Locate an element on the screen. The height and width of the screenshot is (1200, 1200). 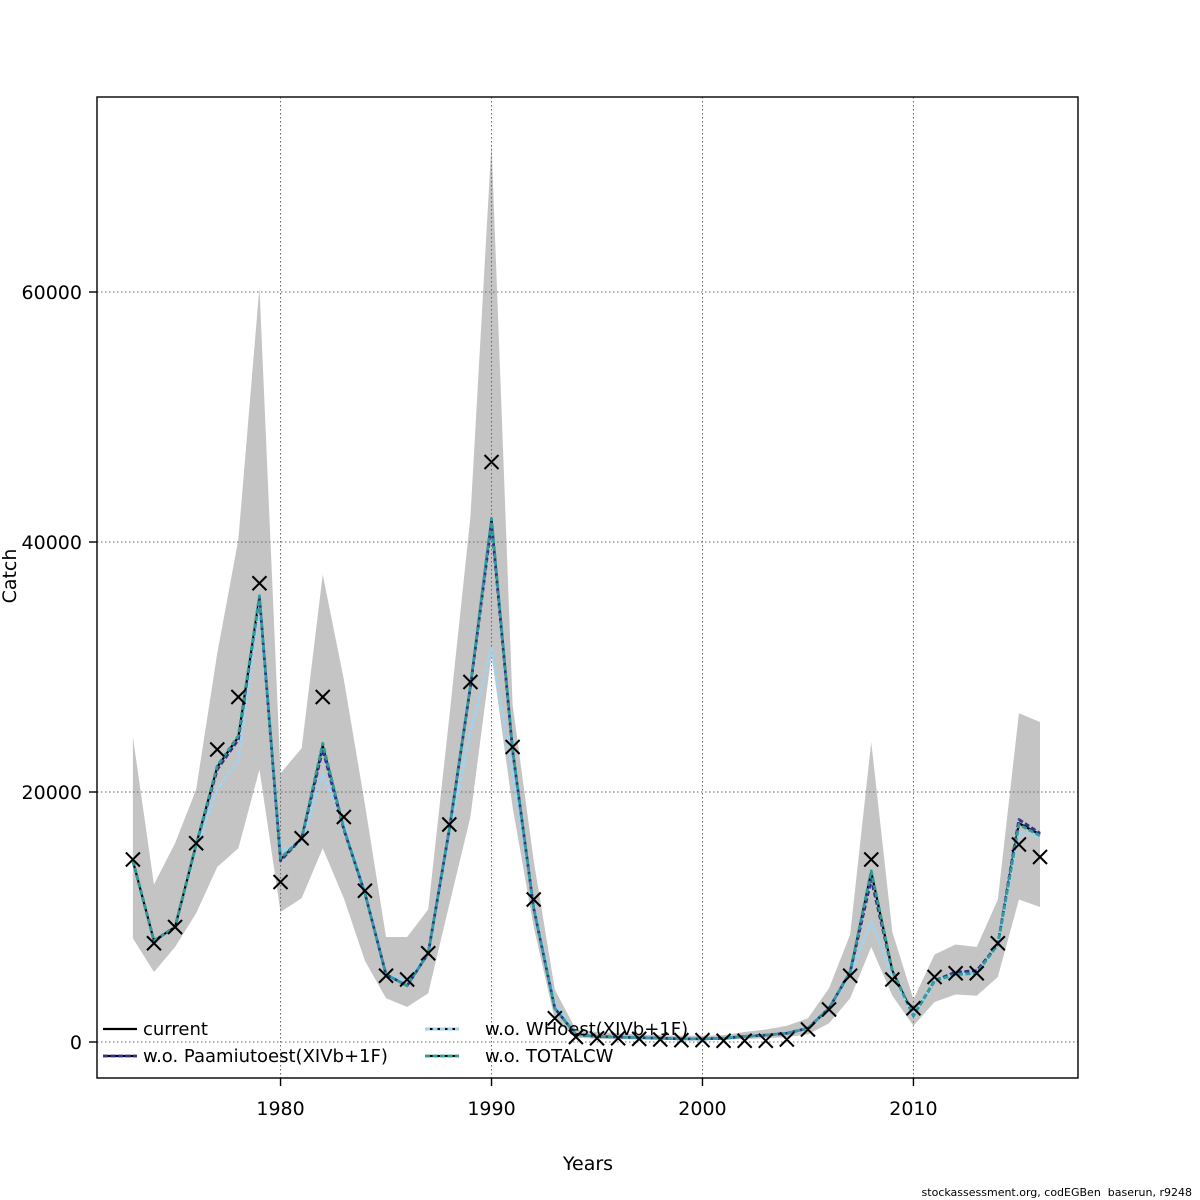
x-axis-title: Years is located at coordinates (587, 1164).